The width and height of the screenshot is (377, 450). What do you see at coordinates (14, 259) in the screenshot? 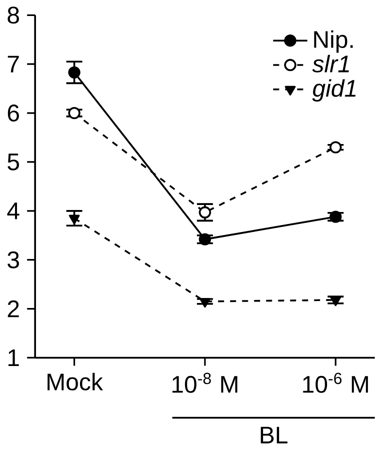
I see `y-tick-label: 3` at bounding box center [14, 259].